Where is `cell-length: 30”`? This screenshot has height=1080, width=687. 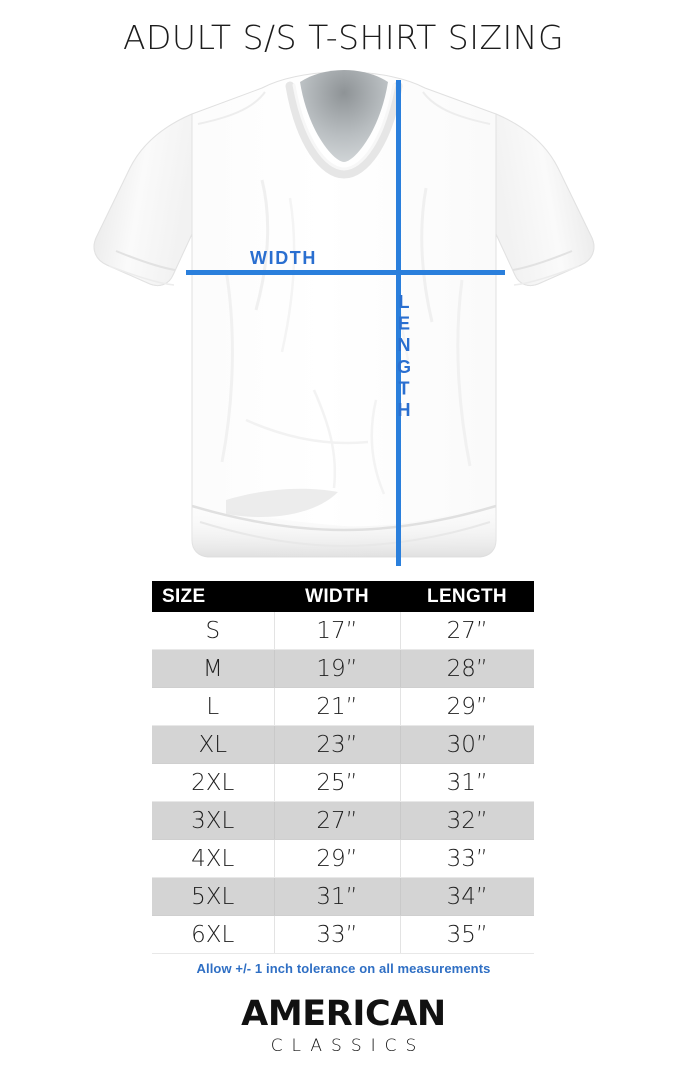
cell-length: 30” is located at coordinates (467, 744).